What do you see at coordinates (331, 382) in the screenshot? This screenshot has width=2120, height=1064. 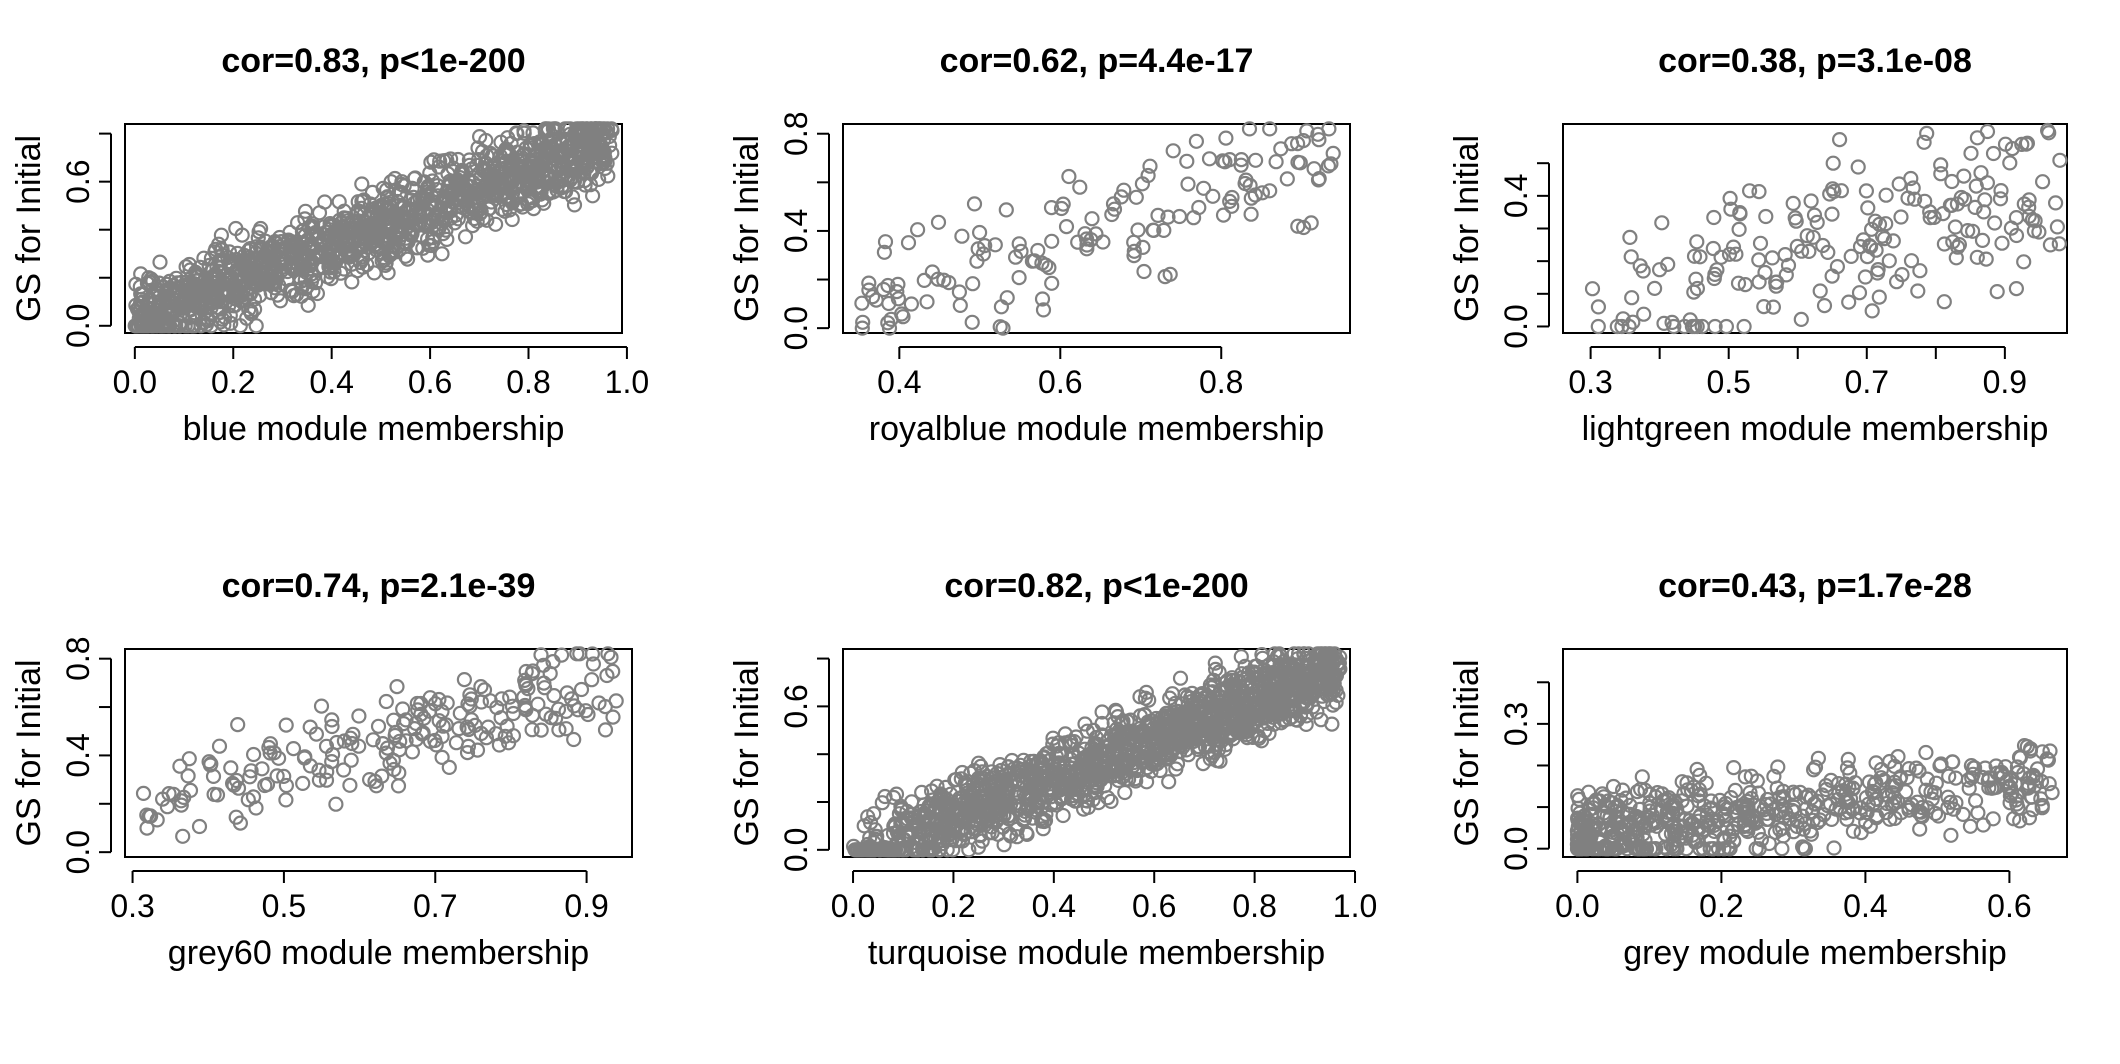 I see `x-tick-label: 0.4` at bounding box center [331, 382].